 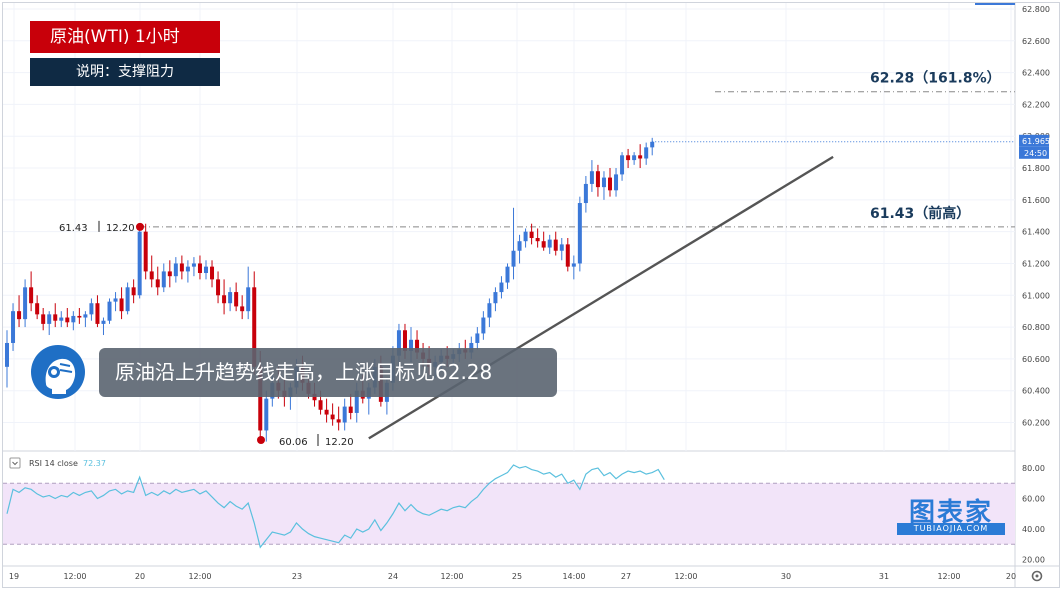 I want to click on x-tick-label: 30, so click(x=786, y=576).